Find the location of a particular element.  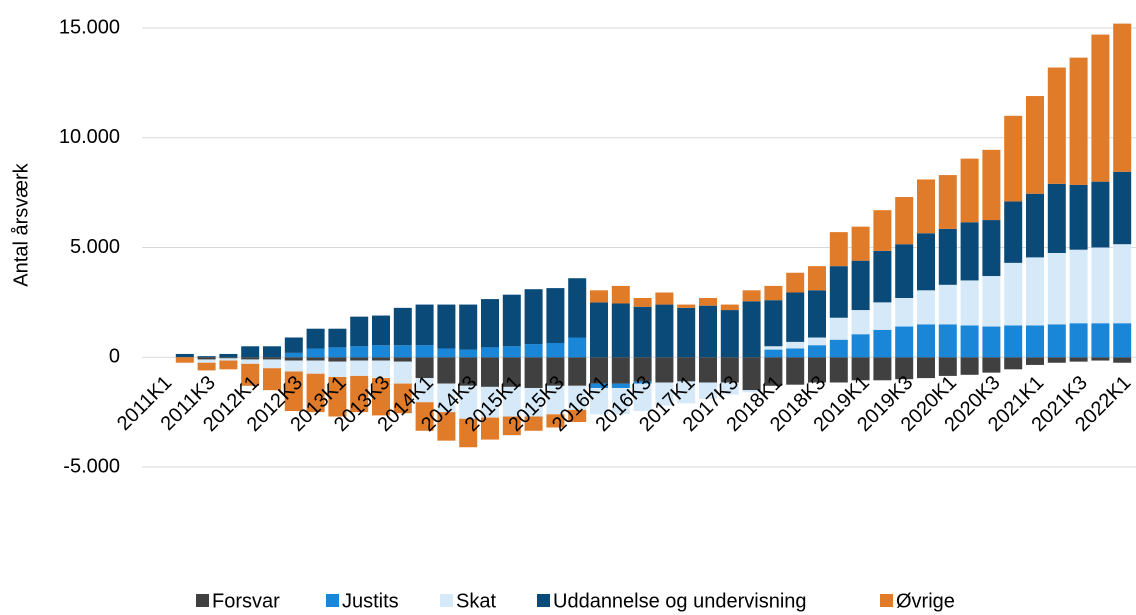

legend-label: Justits is located at coordinates (370, 601).